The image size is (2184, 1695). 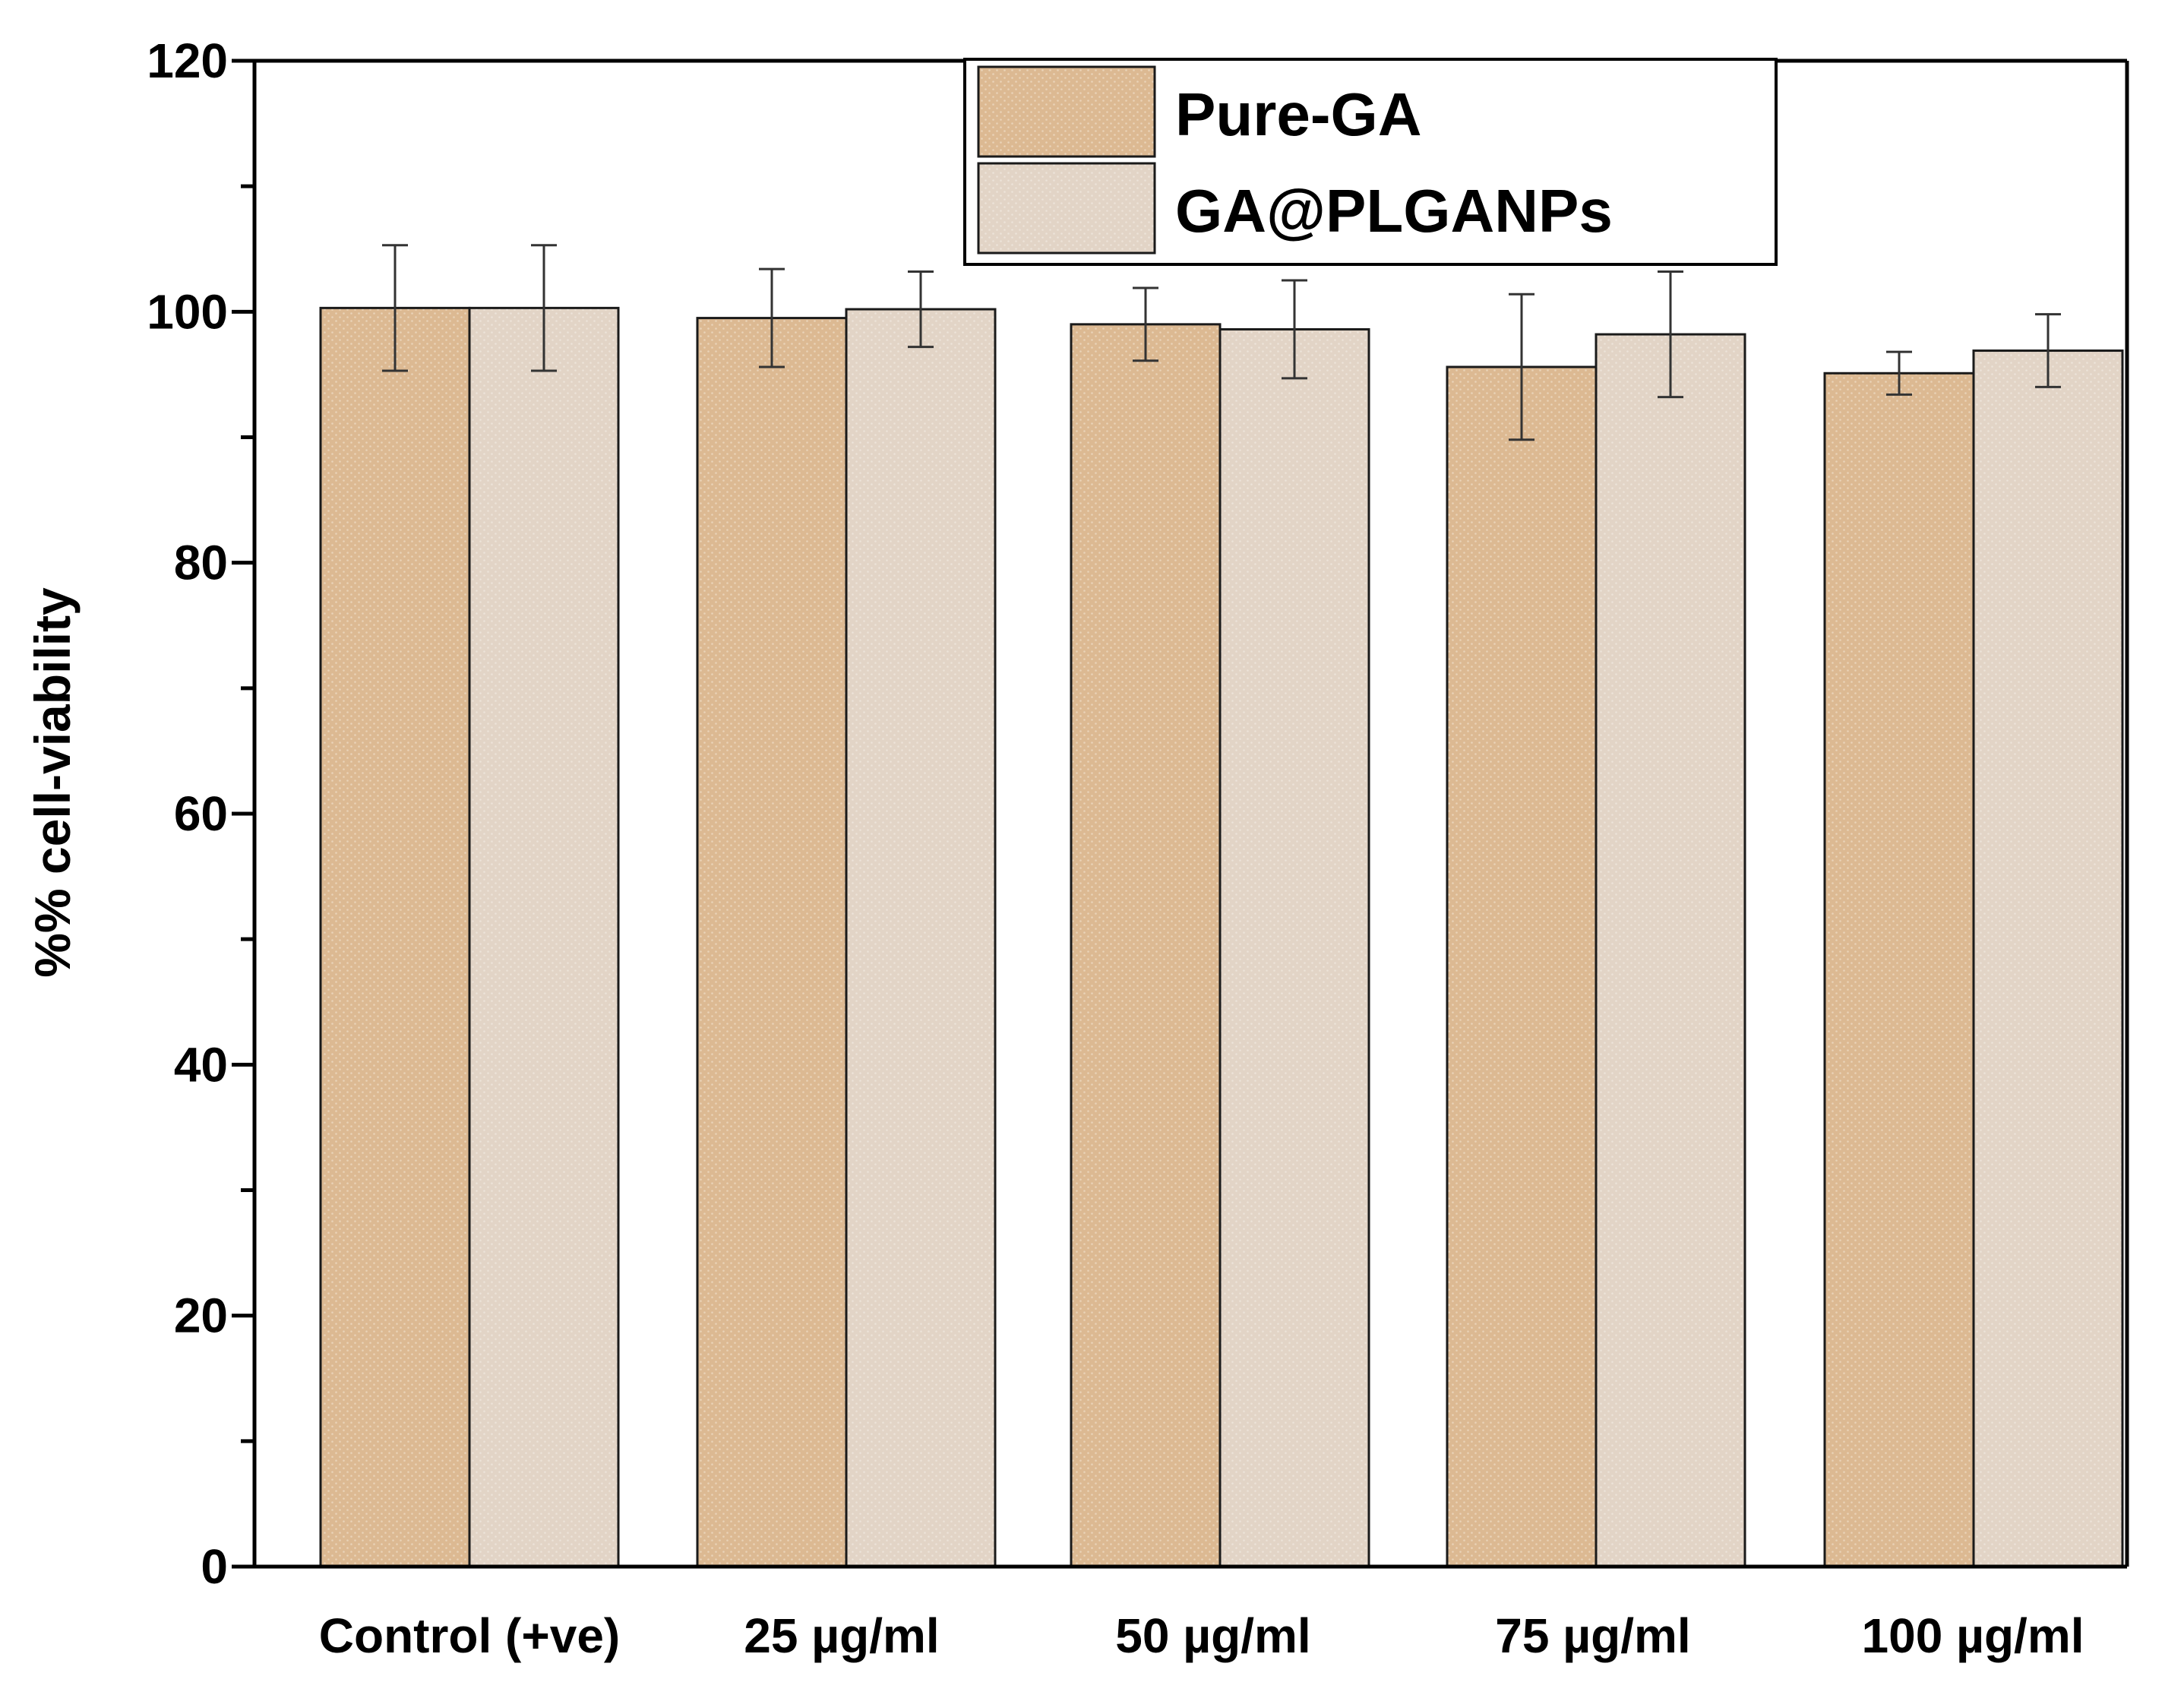 What do you see at coordinates (201, 563) in the screenshot?
I see `y-tick-label: 80` at bounding box center [201, 563].